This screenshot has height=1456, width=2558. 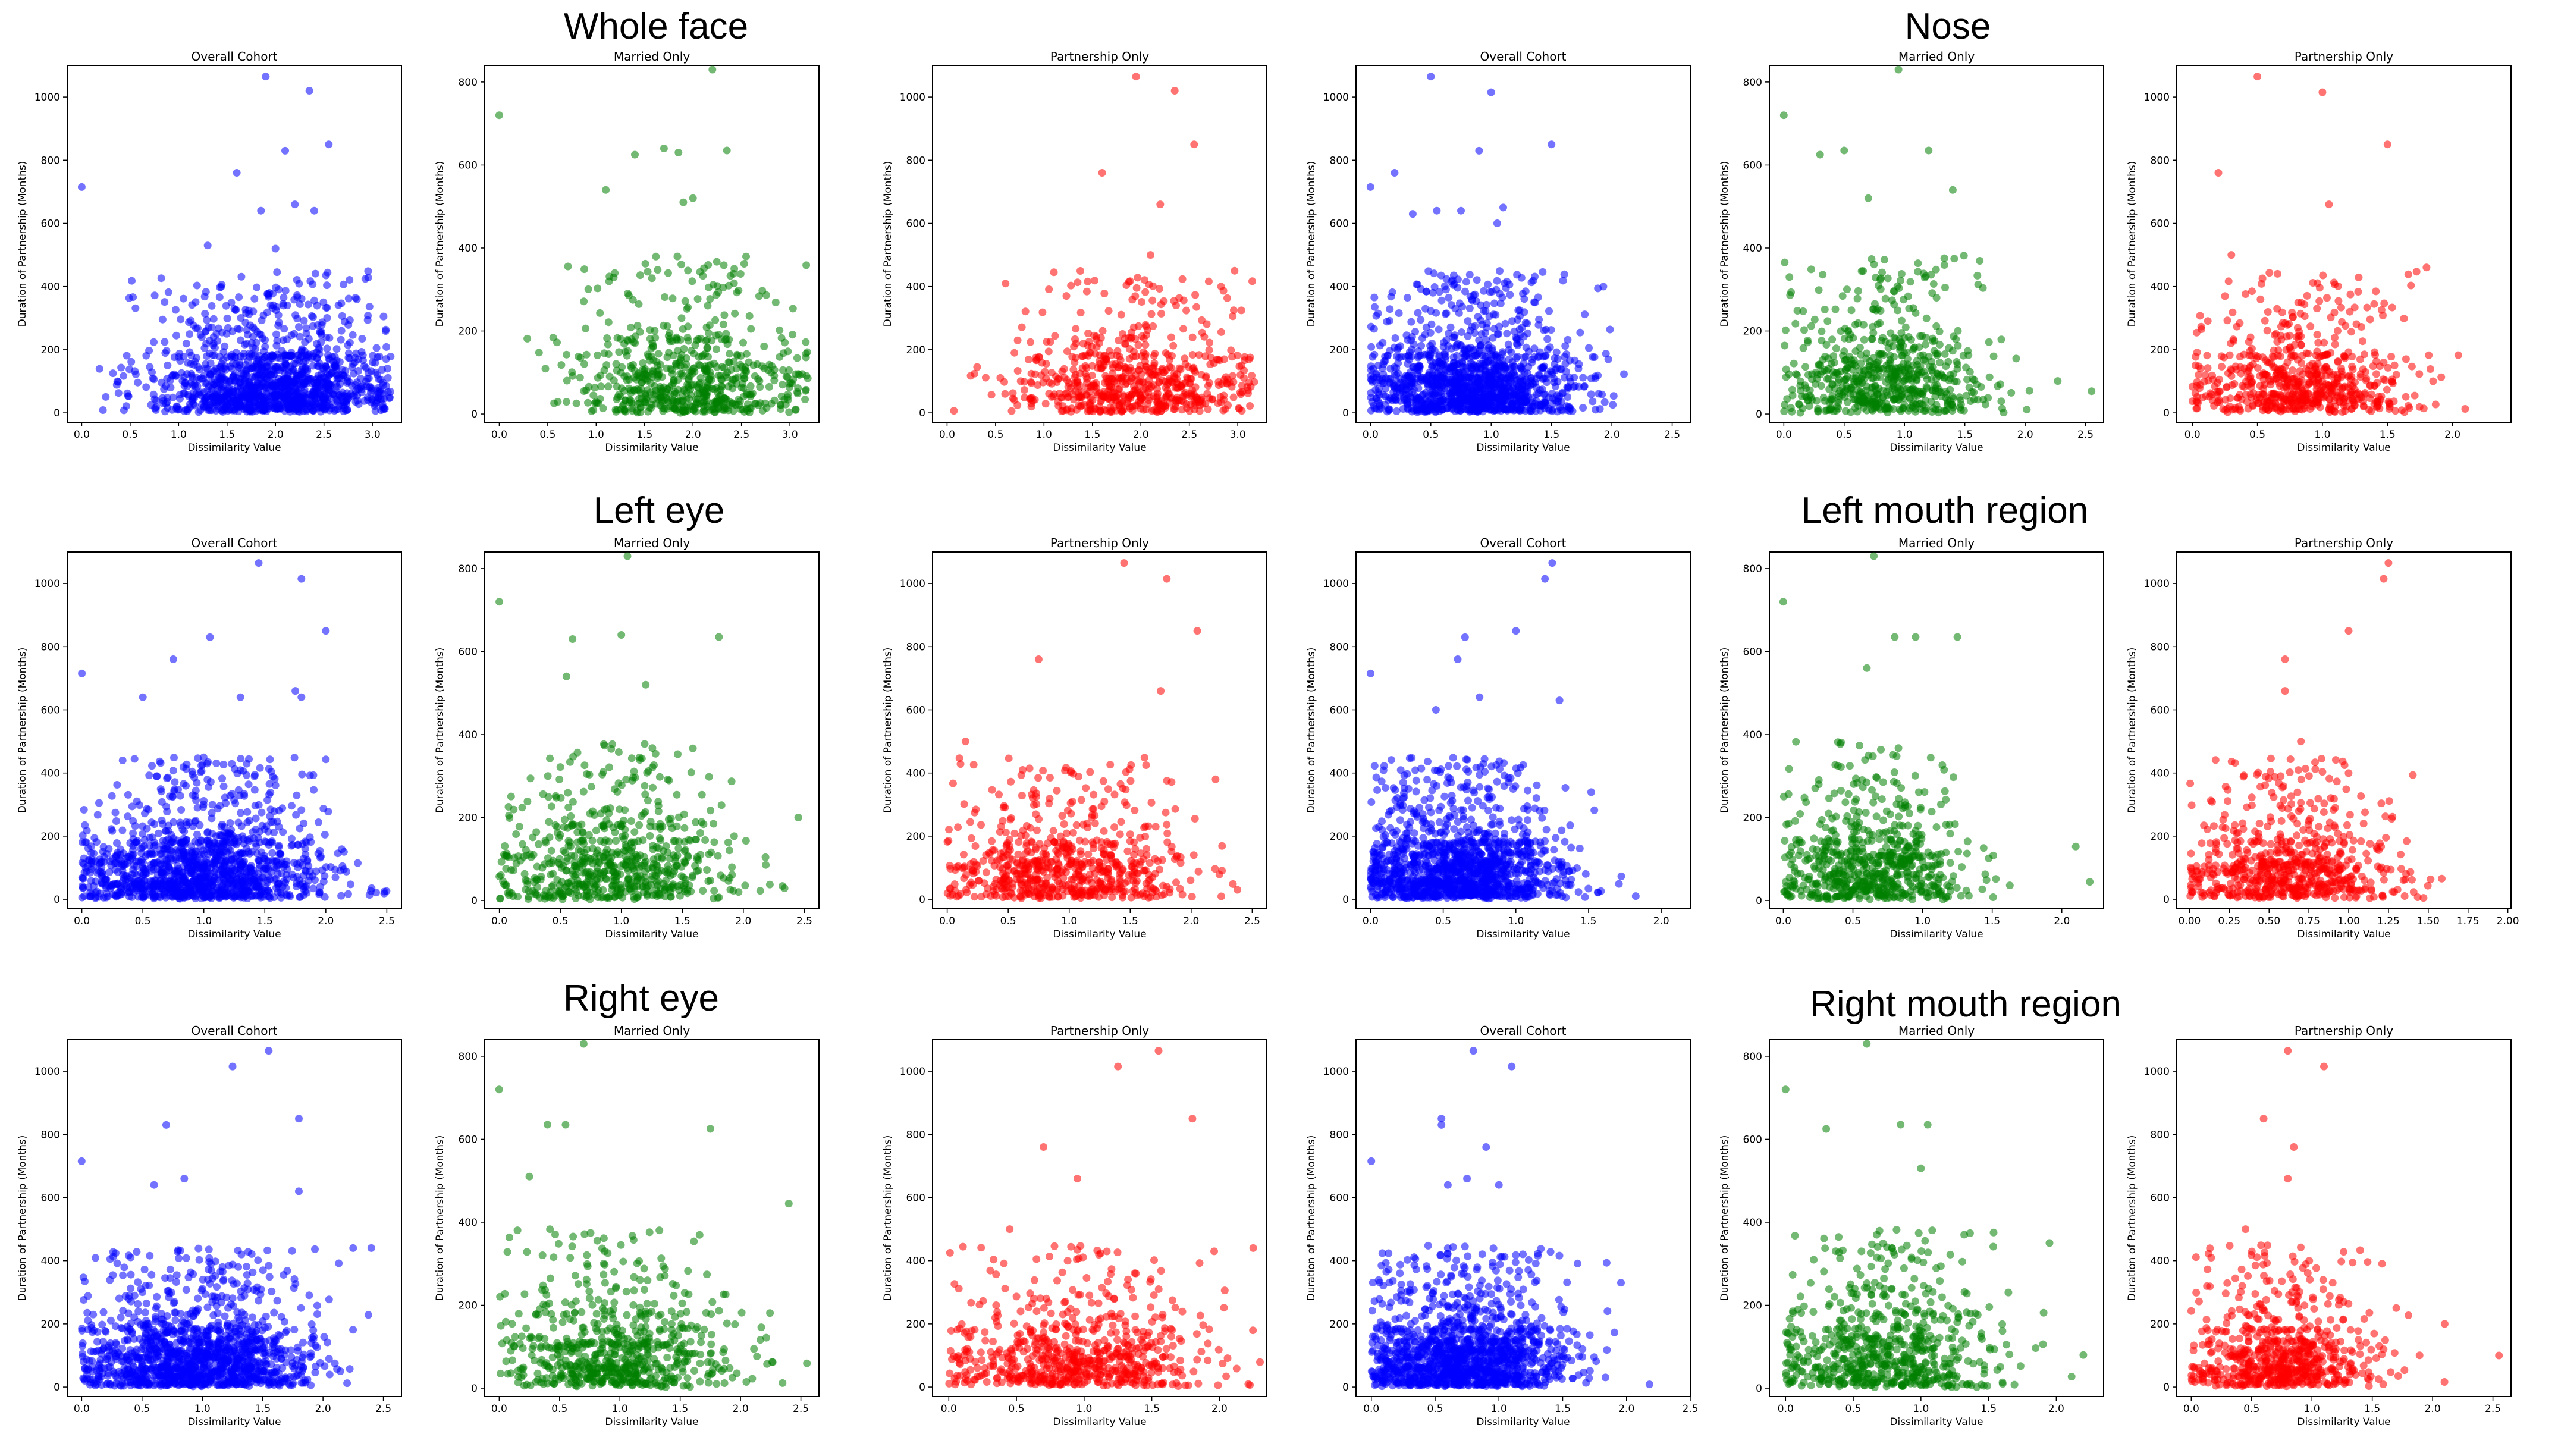 I want to click on y-tick-label: 1000, so click(x=913, y=98).